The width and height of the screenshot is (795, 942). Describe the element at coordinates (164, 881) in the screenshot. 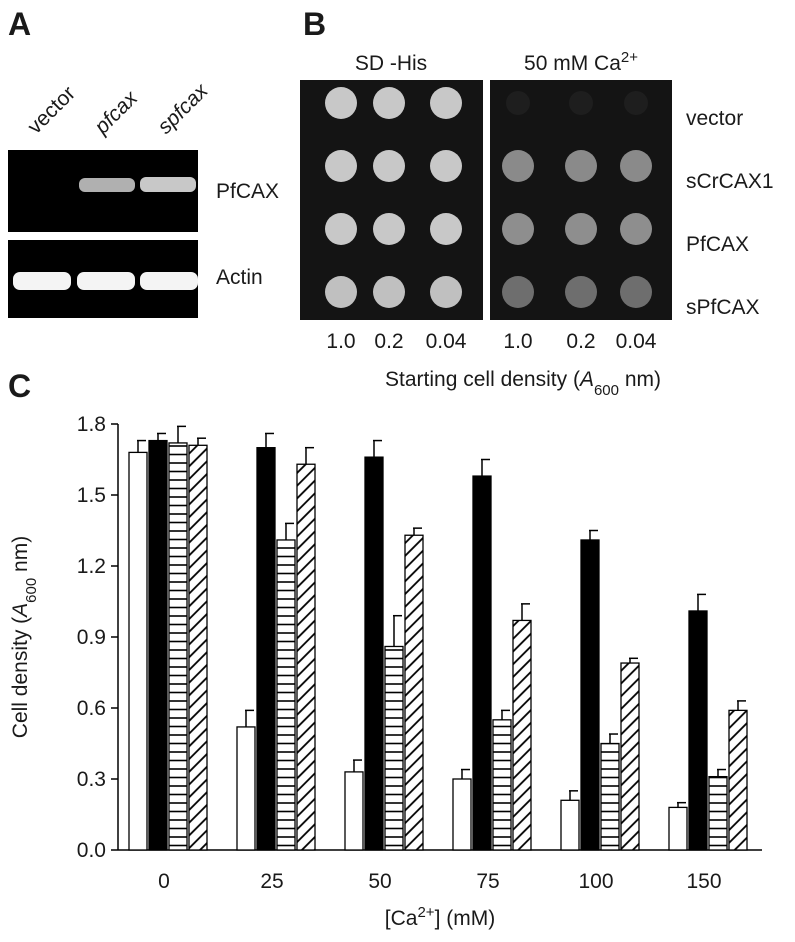

I see `x-tick-label: 0` at that location.